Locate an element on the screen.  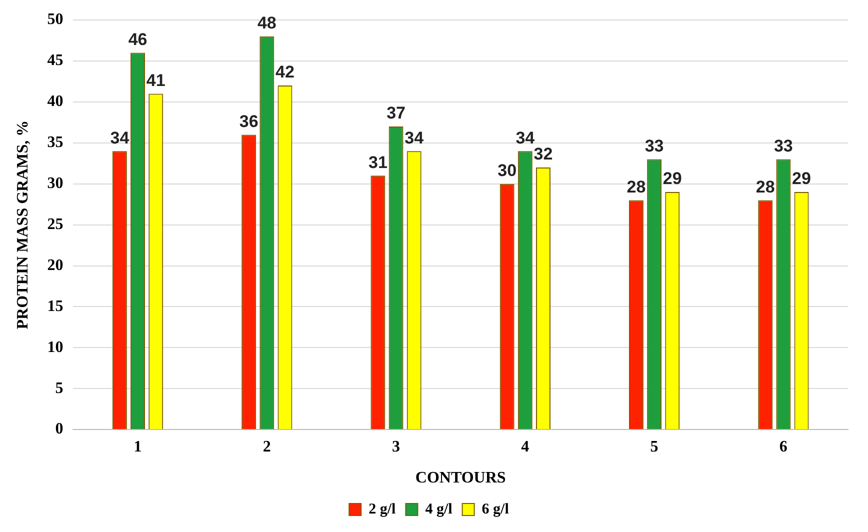
data-label: 41 is located at coordinates (156, 80).